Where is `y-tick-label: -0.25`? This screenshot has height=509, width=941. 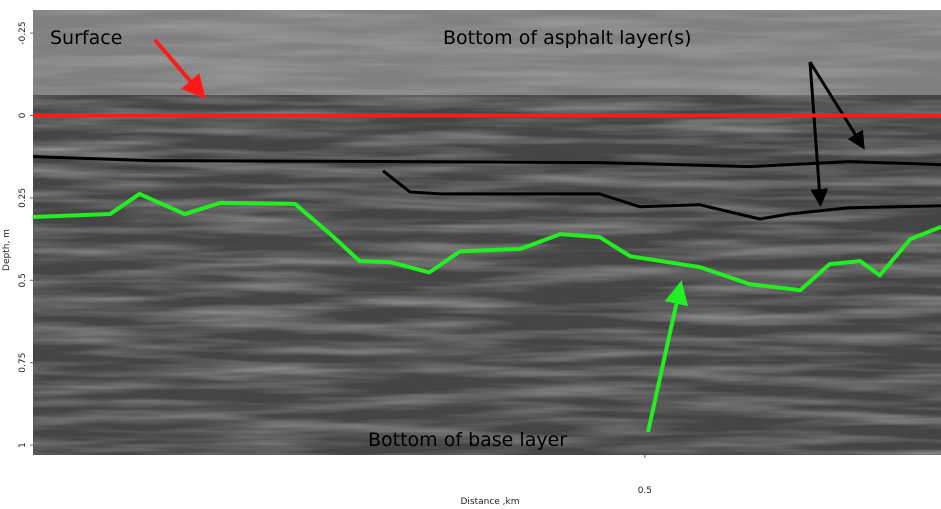
y-tick-label: -0.25 is located at coordinates (23, 32).